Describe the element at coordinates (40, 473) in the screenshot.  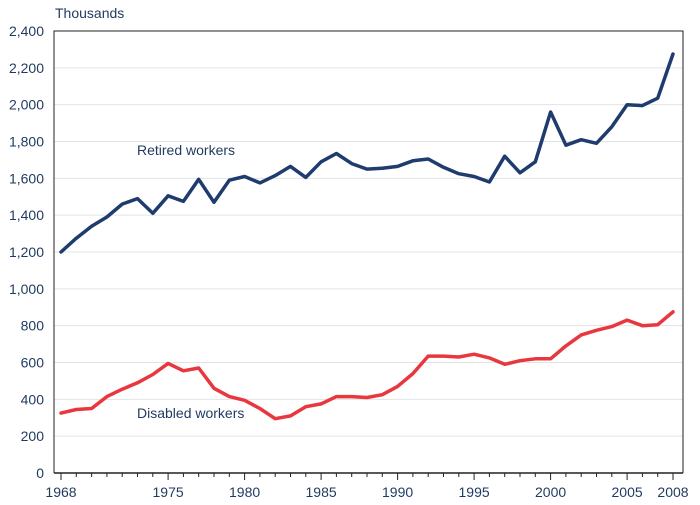
I see `y-tick-label: 0` at that location.